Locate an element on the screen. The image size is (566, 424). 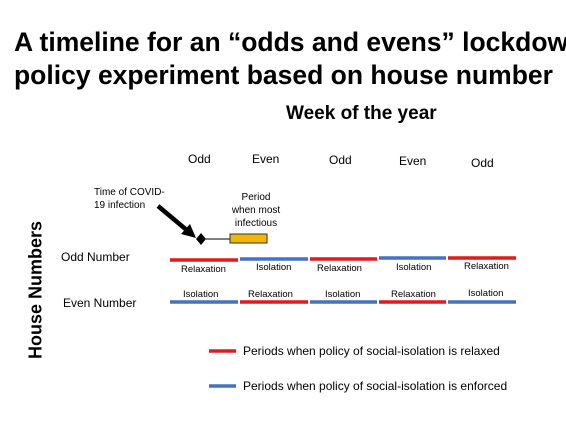
week-label-4: Even is located at coordinates (413, 161).